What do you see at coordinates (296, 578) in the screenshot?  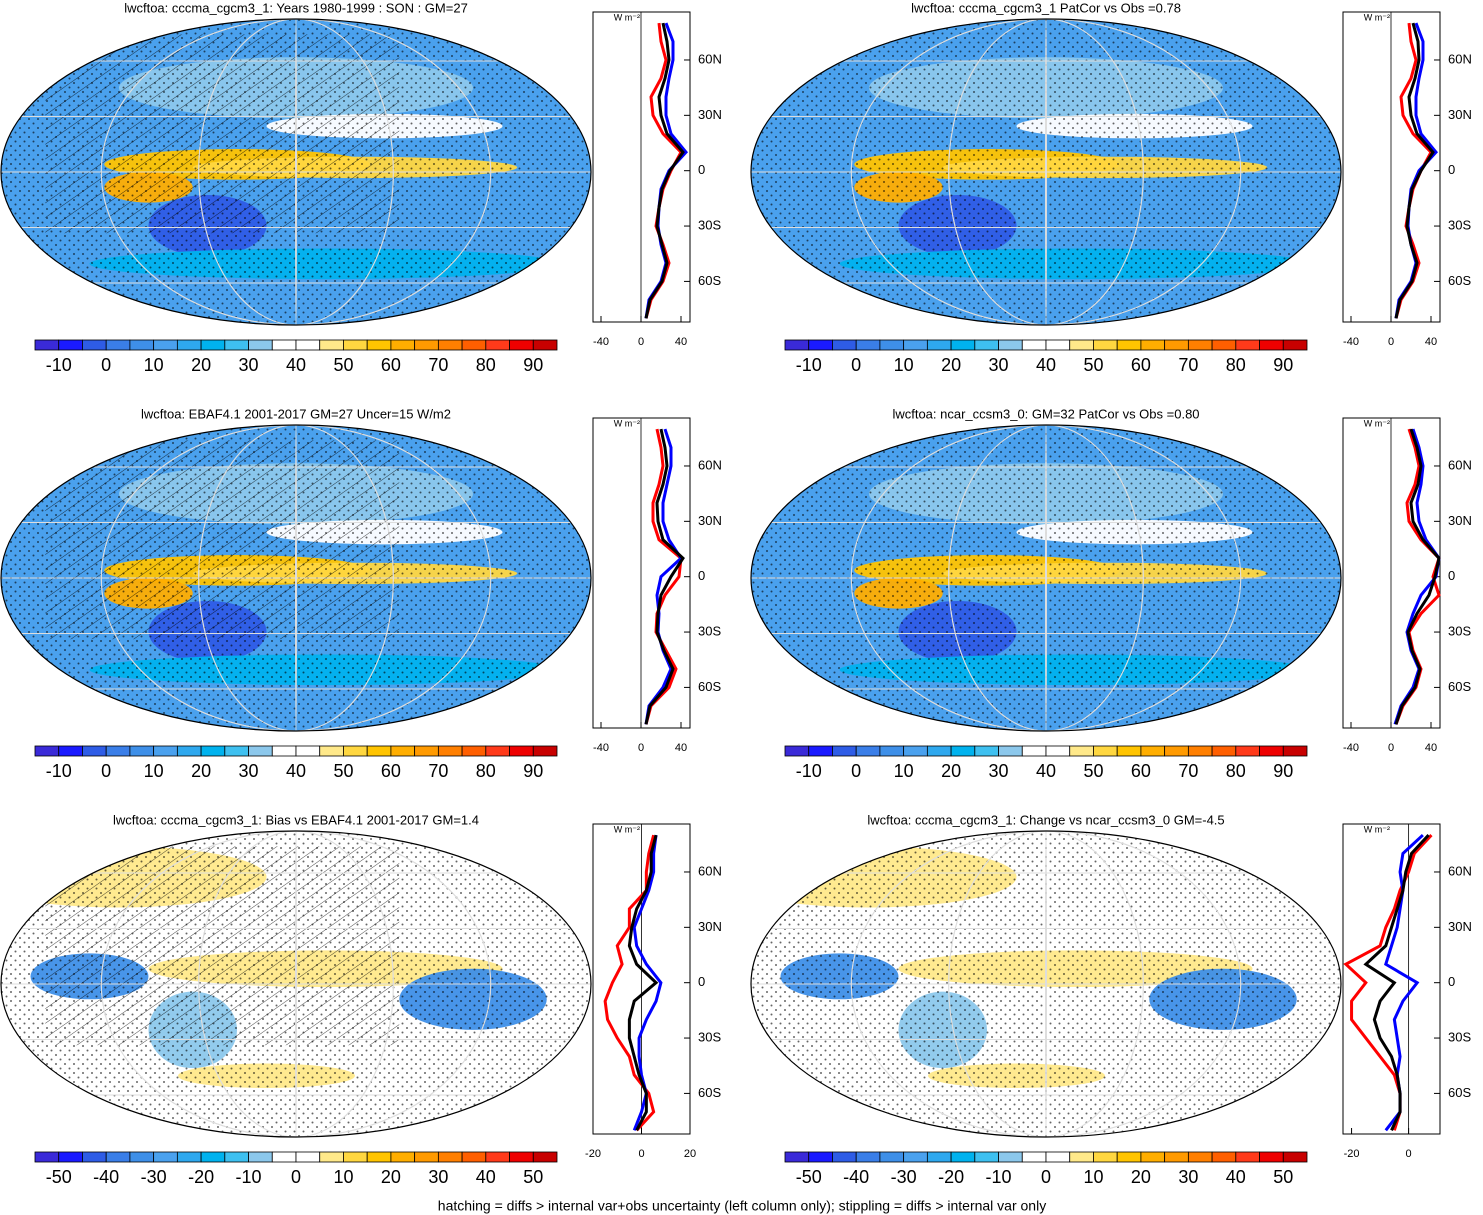 I see `map-border` at bounding box center [296, 578].